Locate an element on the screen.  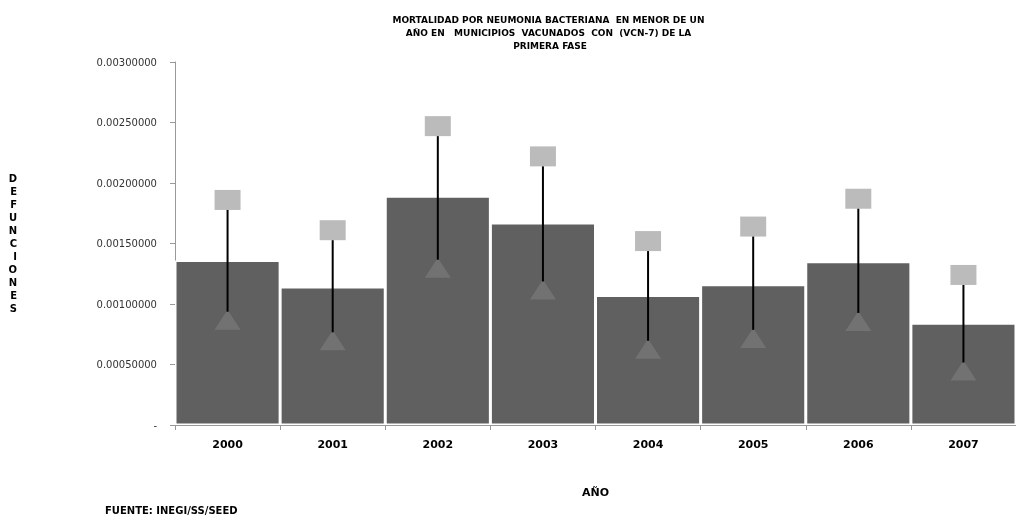
x-tick-label: 2000 is located at coordinates (228, 444).